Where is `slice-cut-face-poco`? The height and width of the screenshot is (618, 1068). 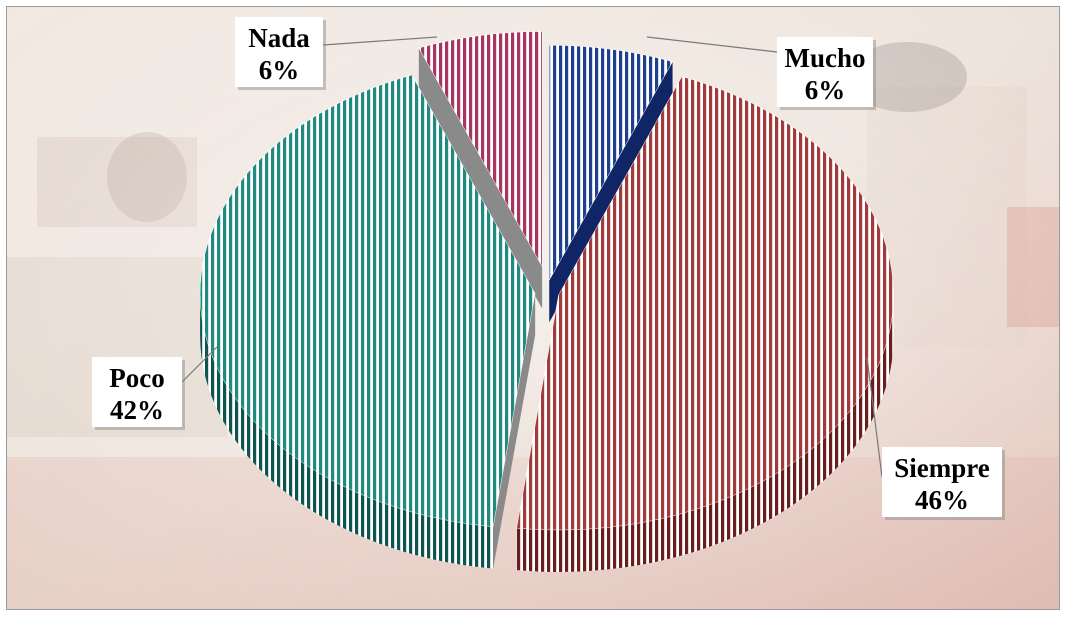 slice-cut-face-poco is located at coordinates (514, 431).